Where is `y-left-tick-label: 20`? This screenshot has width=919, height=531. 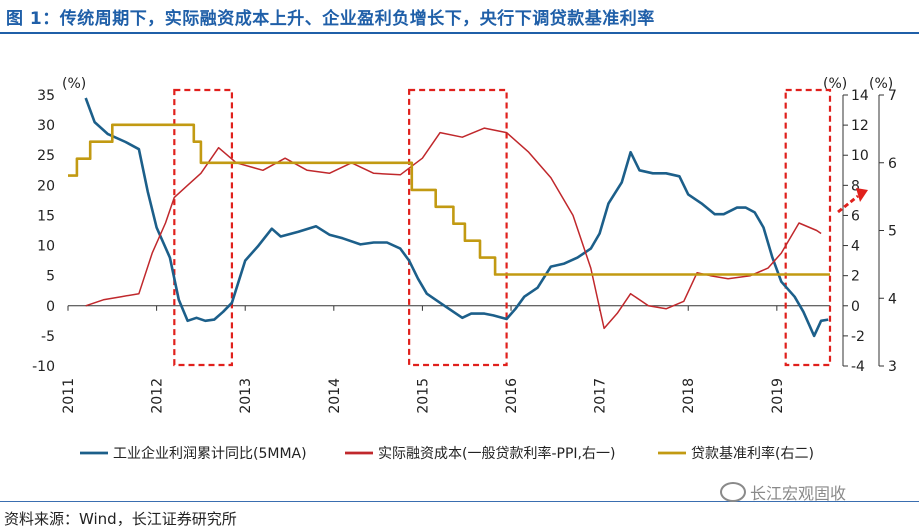 y-left-tick-label: 20 is located at coordinates (46, 186).